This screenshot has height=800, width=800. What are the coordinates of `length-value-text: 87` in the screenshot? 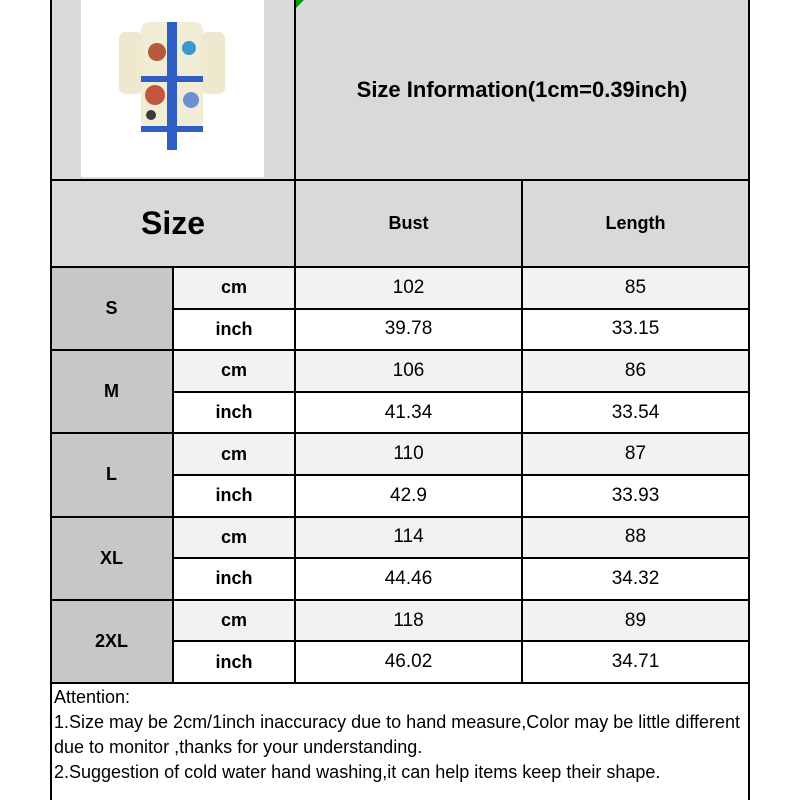 It's located at (635, 454).